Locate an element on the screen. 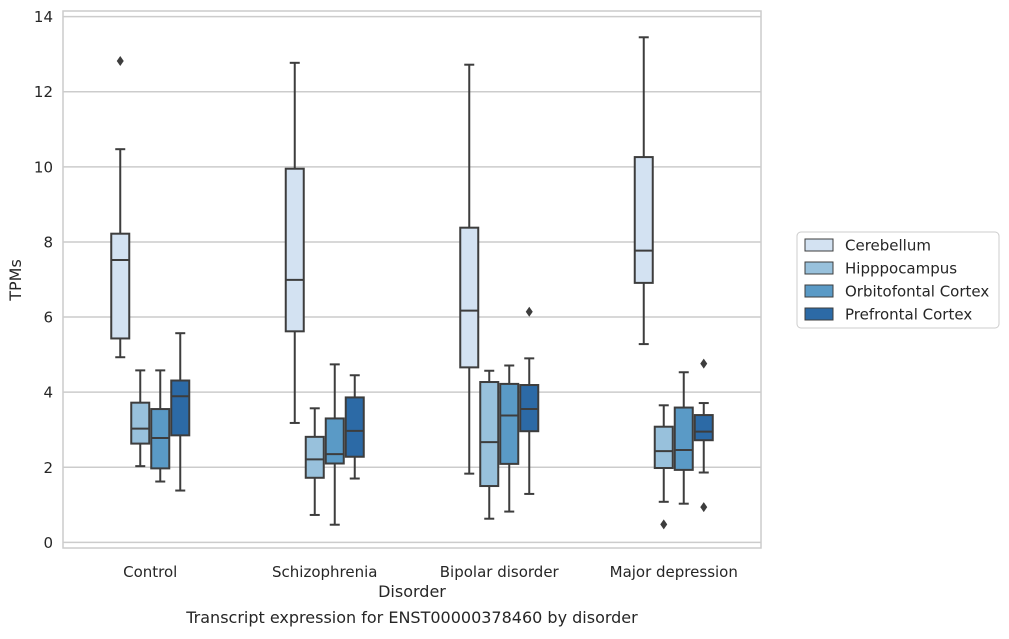 This screenshot has width=1009, height=639. y-tick-label: 12 is located at coordinates (43, 92).